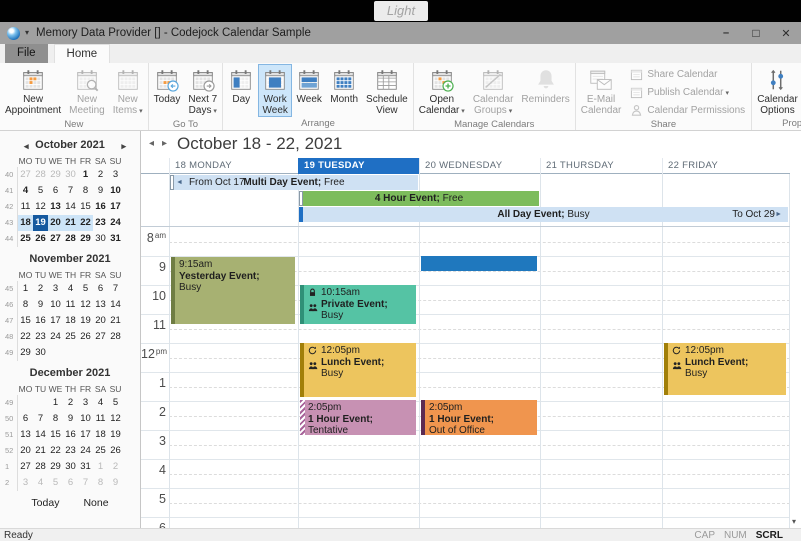 The width and height of the screenshot is (801, 541). Describe the element at coordinates (85, 304) in the screenshot. I see `mini-day-cell: 12` at that location.